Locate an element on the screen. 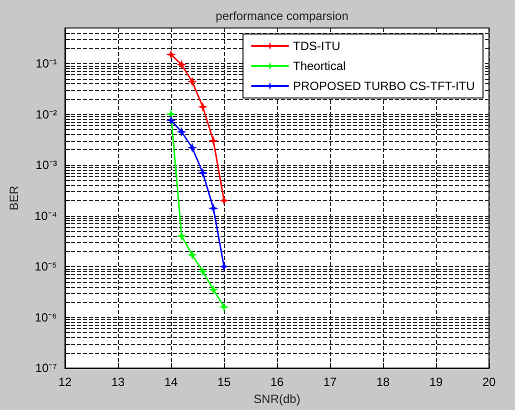  legend-label: PROPOSED TURBO CS-TFT-ITU is located at coordinates (383, 86).